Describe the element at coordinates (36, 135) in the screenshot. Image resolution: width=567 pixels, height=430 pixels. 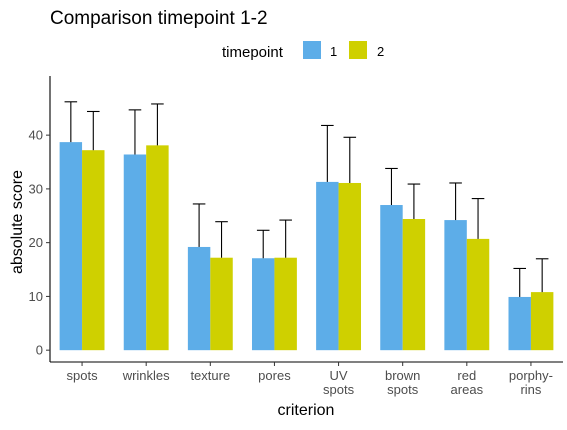
I see `y-tick-label: 40` at that location.